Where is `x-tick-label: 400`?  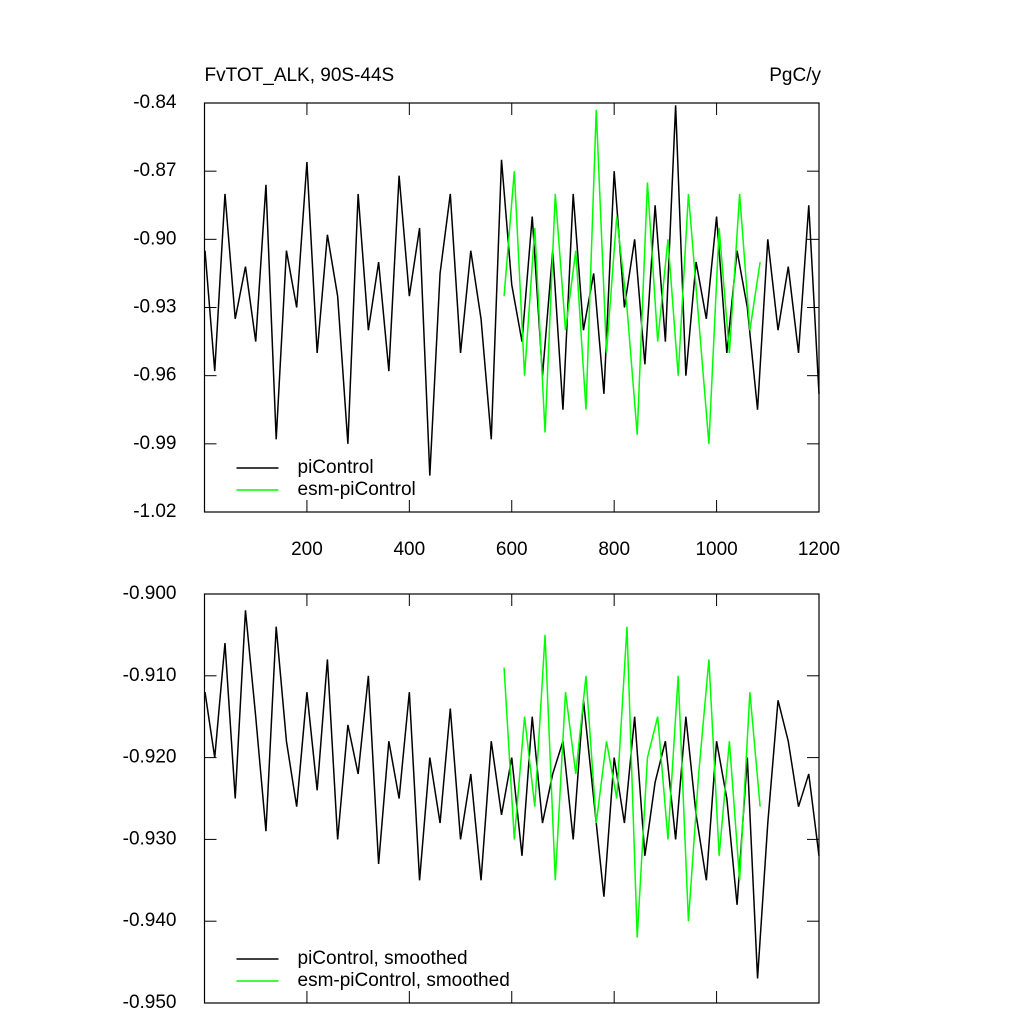
x-tick-label: 400 is located at coordinates (409, 549).